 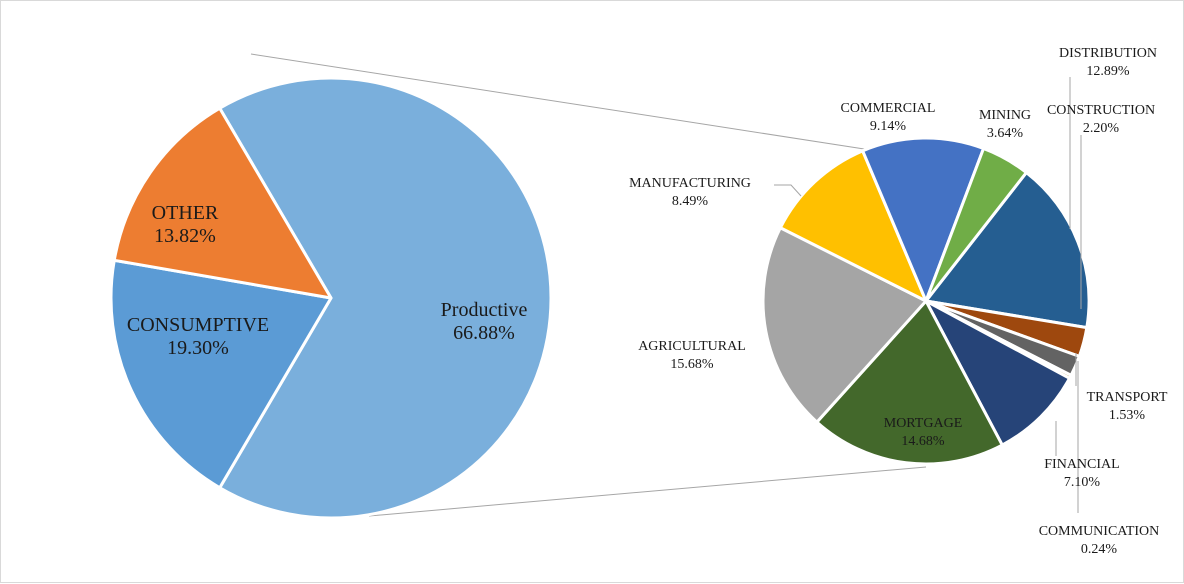 I want to click on secondary-pie-label-agricultural-value: 15.68%, so click(x=692, y=364).